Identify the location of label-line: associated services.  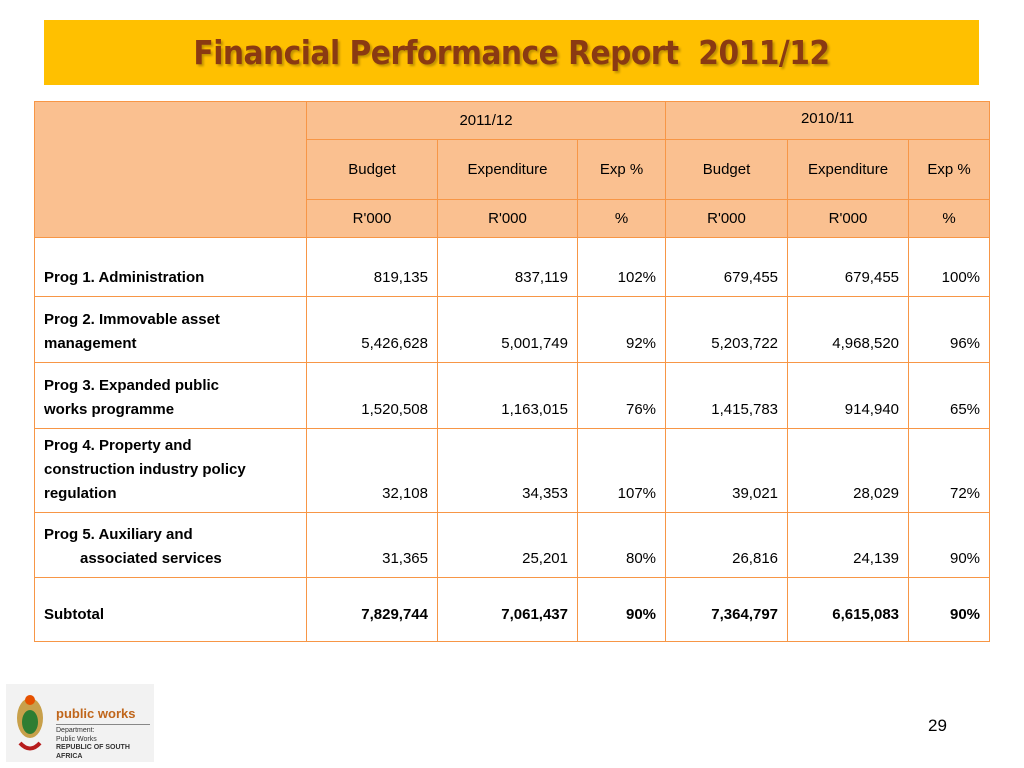
(151, 558).